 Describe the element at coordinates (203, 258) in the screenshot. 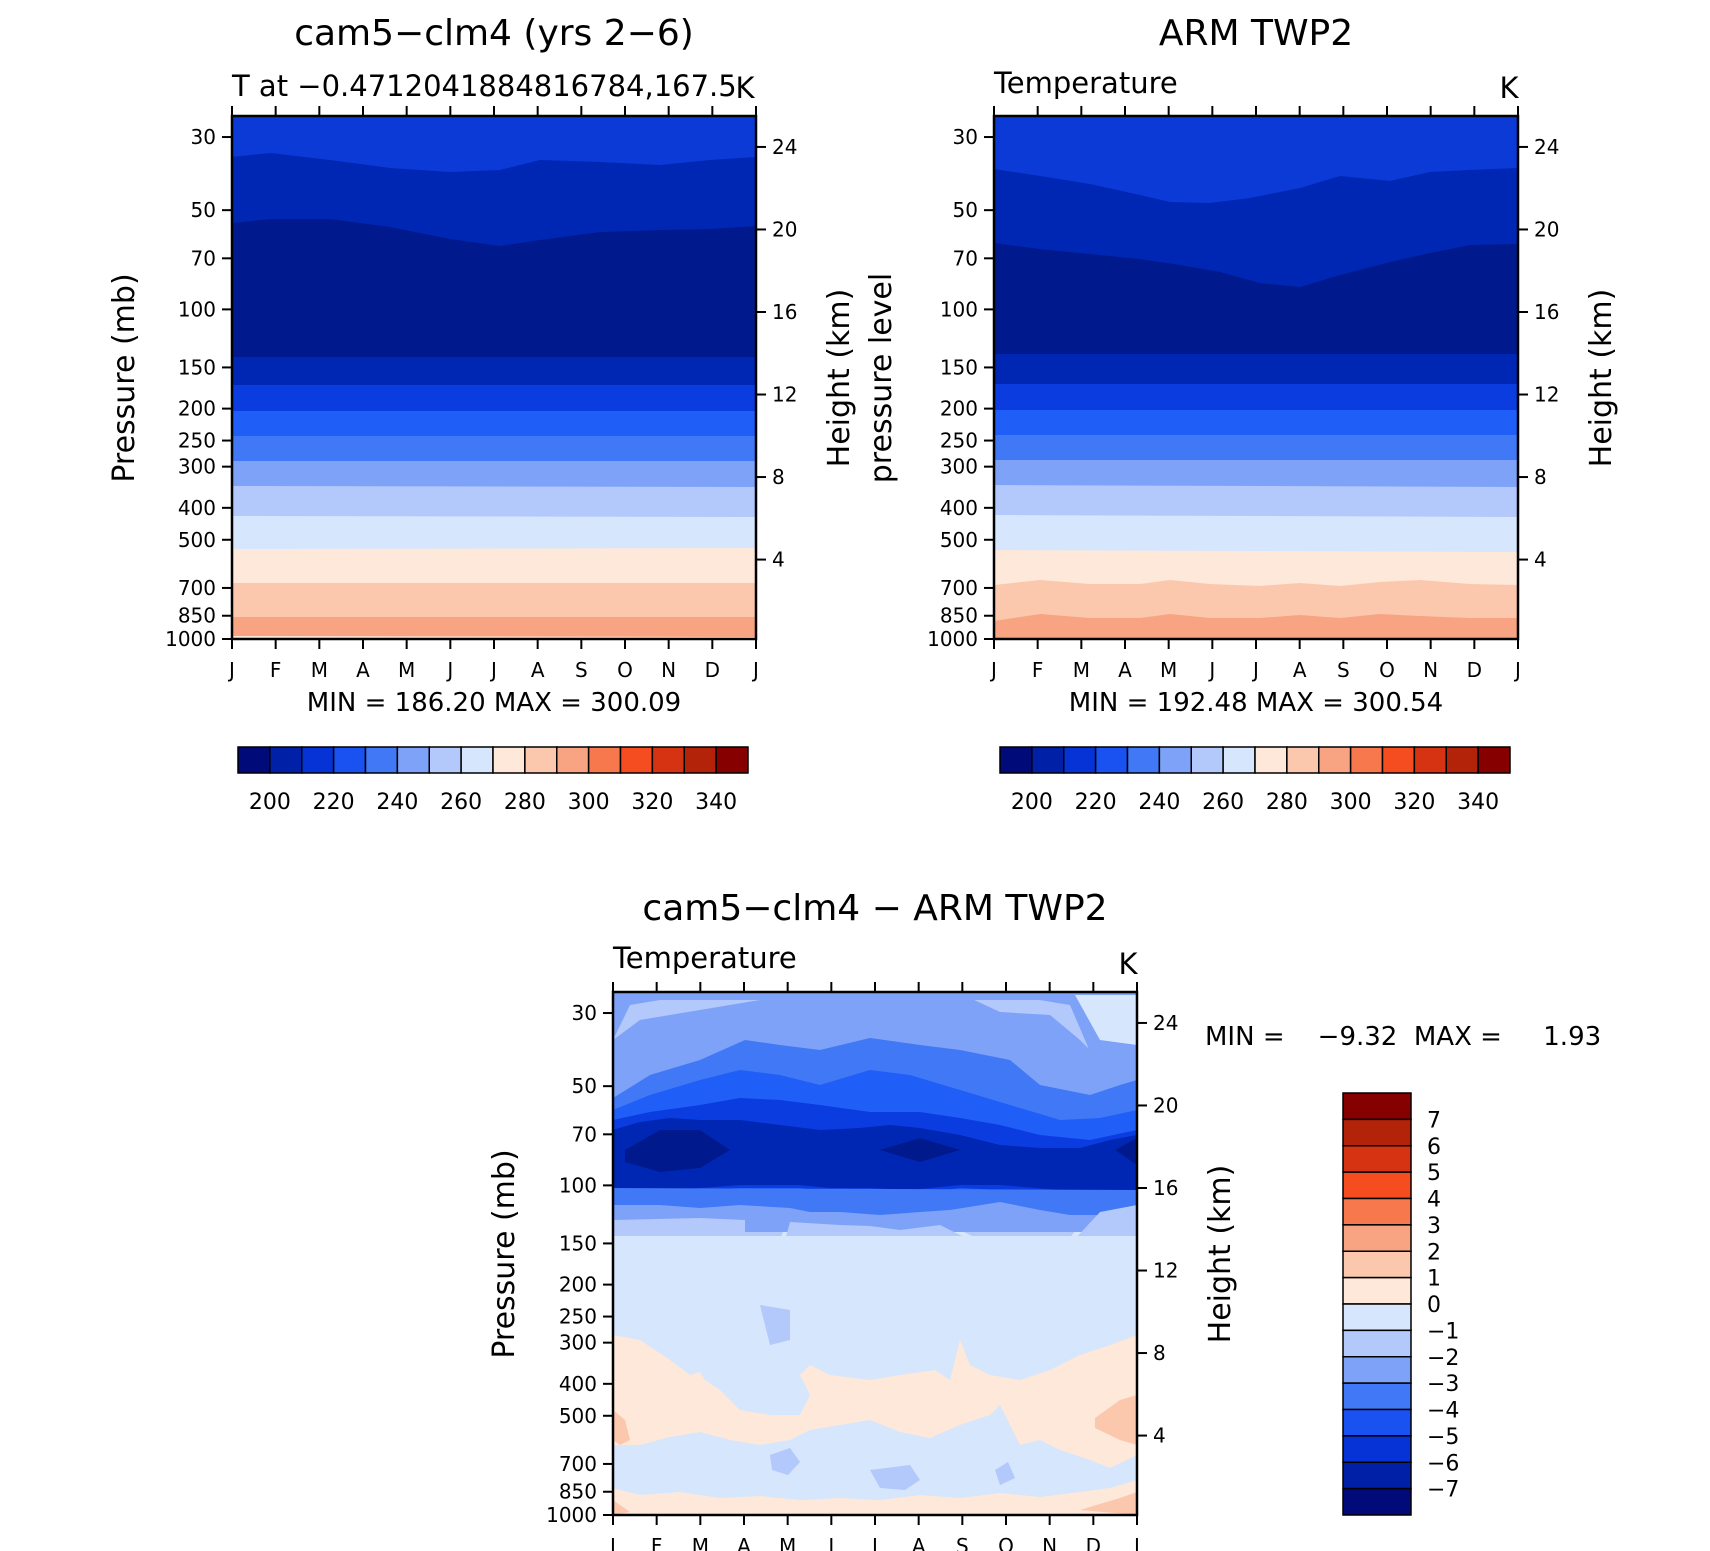

I see `pressure-tick-label: 70` at that location.